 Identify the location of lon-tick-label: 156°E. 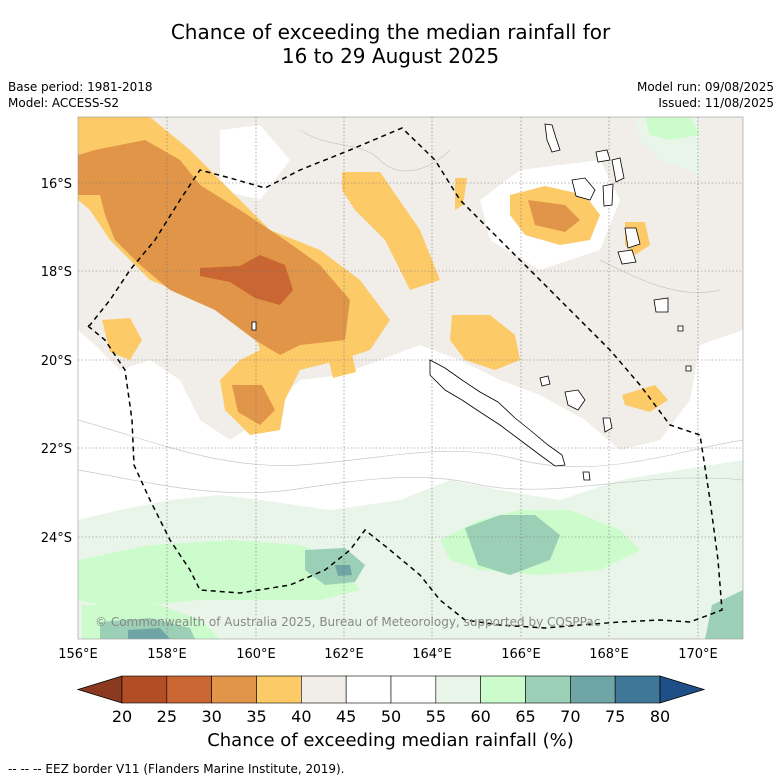
(78, 654).